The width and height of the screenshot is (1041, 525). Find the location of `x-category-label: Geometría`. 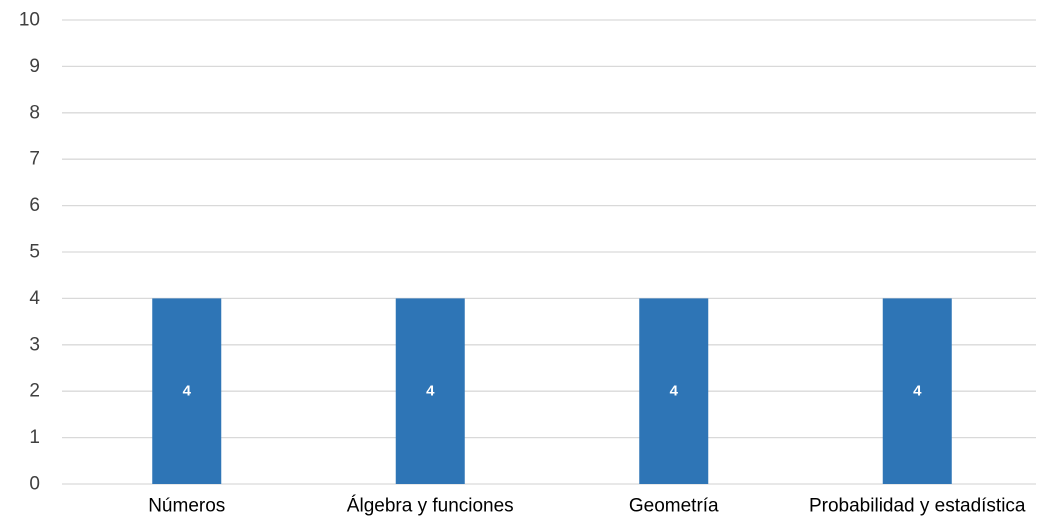

x-category-label: Geometría is located at coordinates (674, 506).